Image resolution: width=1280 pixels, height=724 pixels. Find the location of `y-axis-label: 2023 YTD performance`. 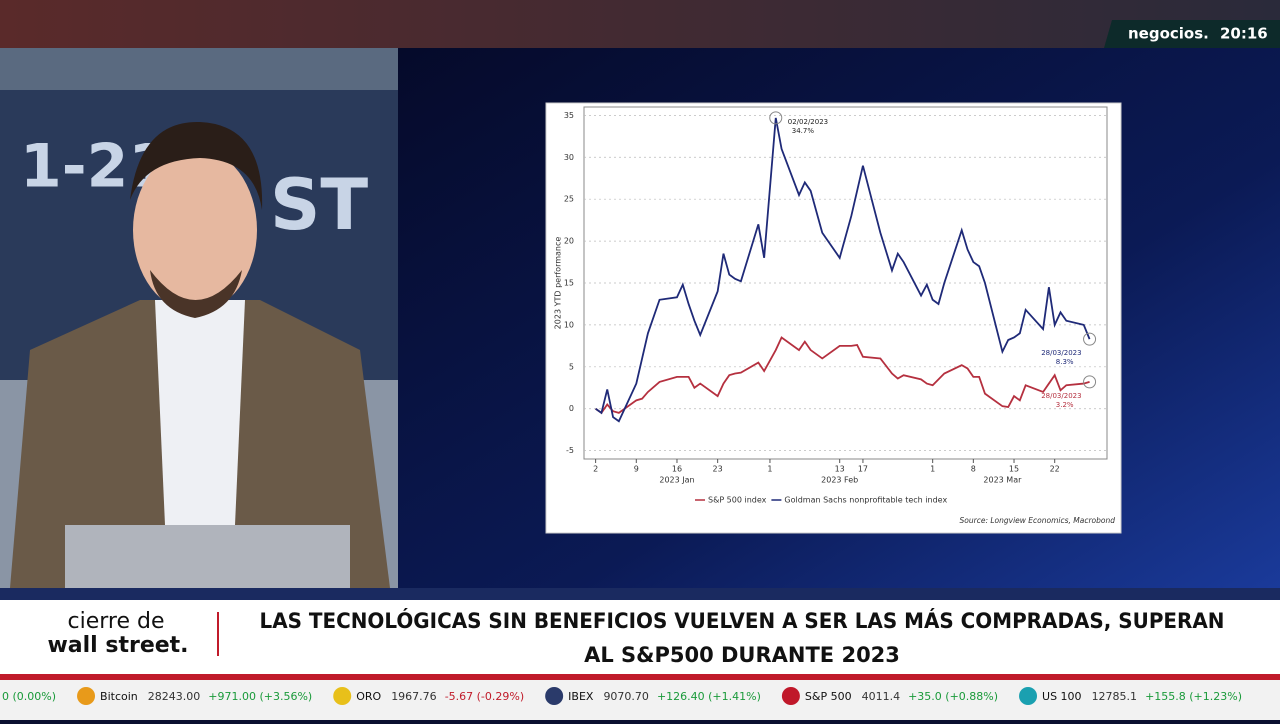

y-axis-label: 2023 YTD performance is located at coordinates (558, 283).